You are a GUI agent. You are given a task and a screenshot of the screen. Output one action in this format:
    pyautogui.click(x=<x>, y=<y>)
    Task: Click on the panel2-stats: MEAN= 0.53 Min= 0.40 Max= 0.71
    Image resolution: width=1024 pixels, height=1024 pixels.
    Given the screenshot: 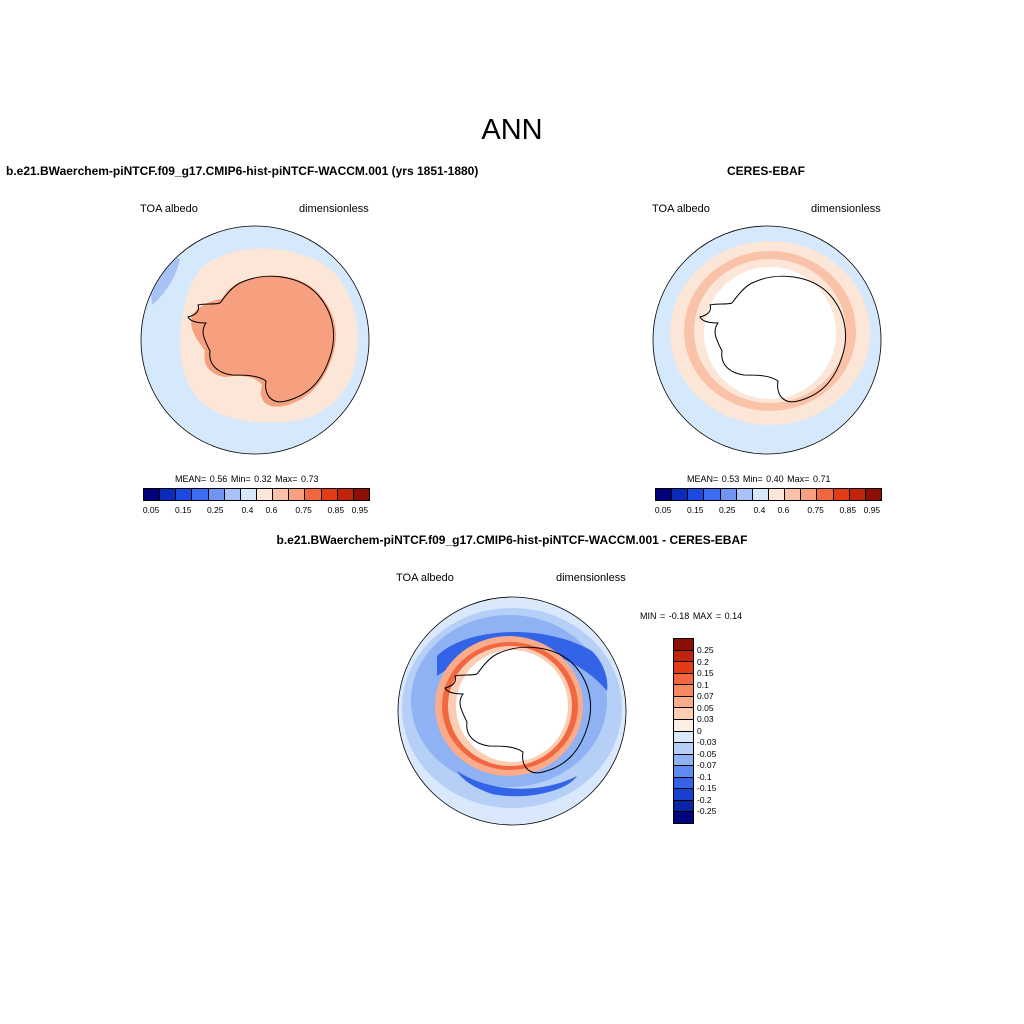 What is the action you would take?
    pyautogui.click(x=758, y=479)
    